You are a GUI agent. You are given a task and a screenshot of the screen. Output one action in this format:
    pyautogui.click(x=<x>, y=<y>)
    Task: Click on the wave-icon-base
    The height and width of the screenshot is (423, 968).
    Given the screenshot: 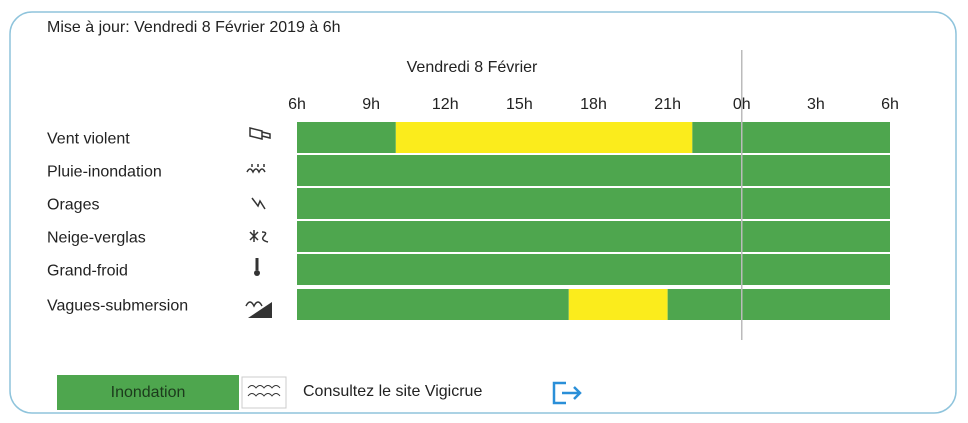 What is the action you would take?
    pyautogui.click(x=260, y=310)
    